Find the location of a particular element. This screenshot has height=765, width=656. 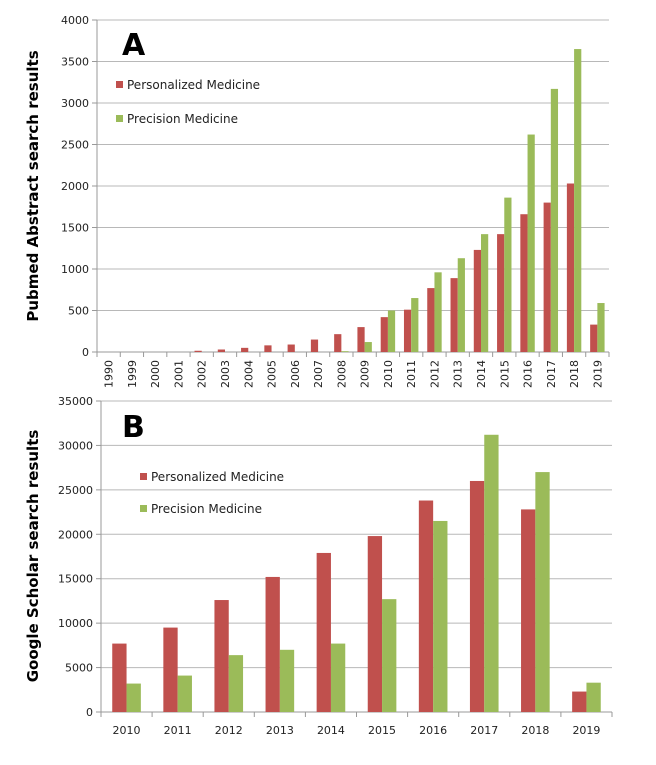

y-tick-label: 2000 is located at coordinates (75, 186).